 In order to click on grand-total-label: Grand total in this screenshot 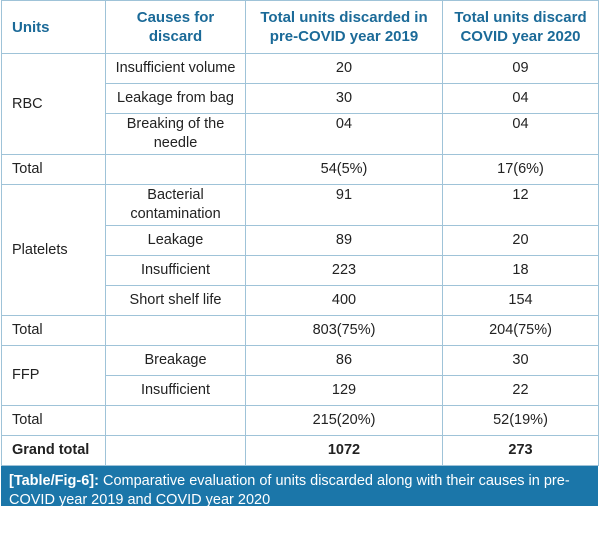, I will do `click(53, 450)`.